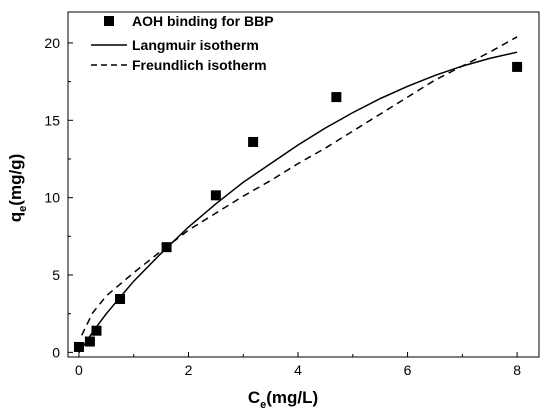 Image resolution: width=550 pixels, height=416 pixels. What do you see at coordinates (56, 352) in the screenshot?
I see `y-tick-label: 0` at bounding box center [56, 352].